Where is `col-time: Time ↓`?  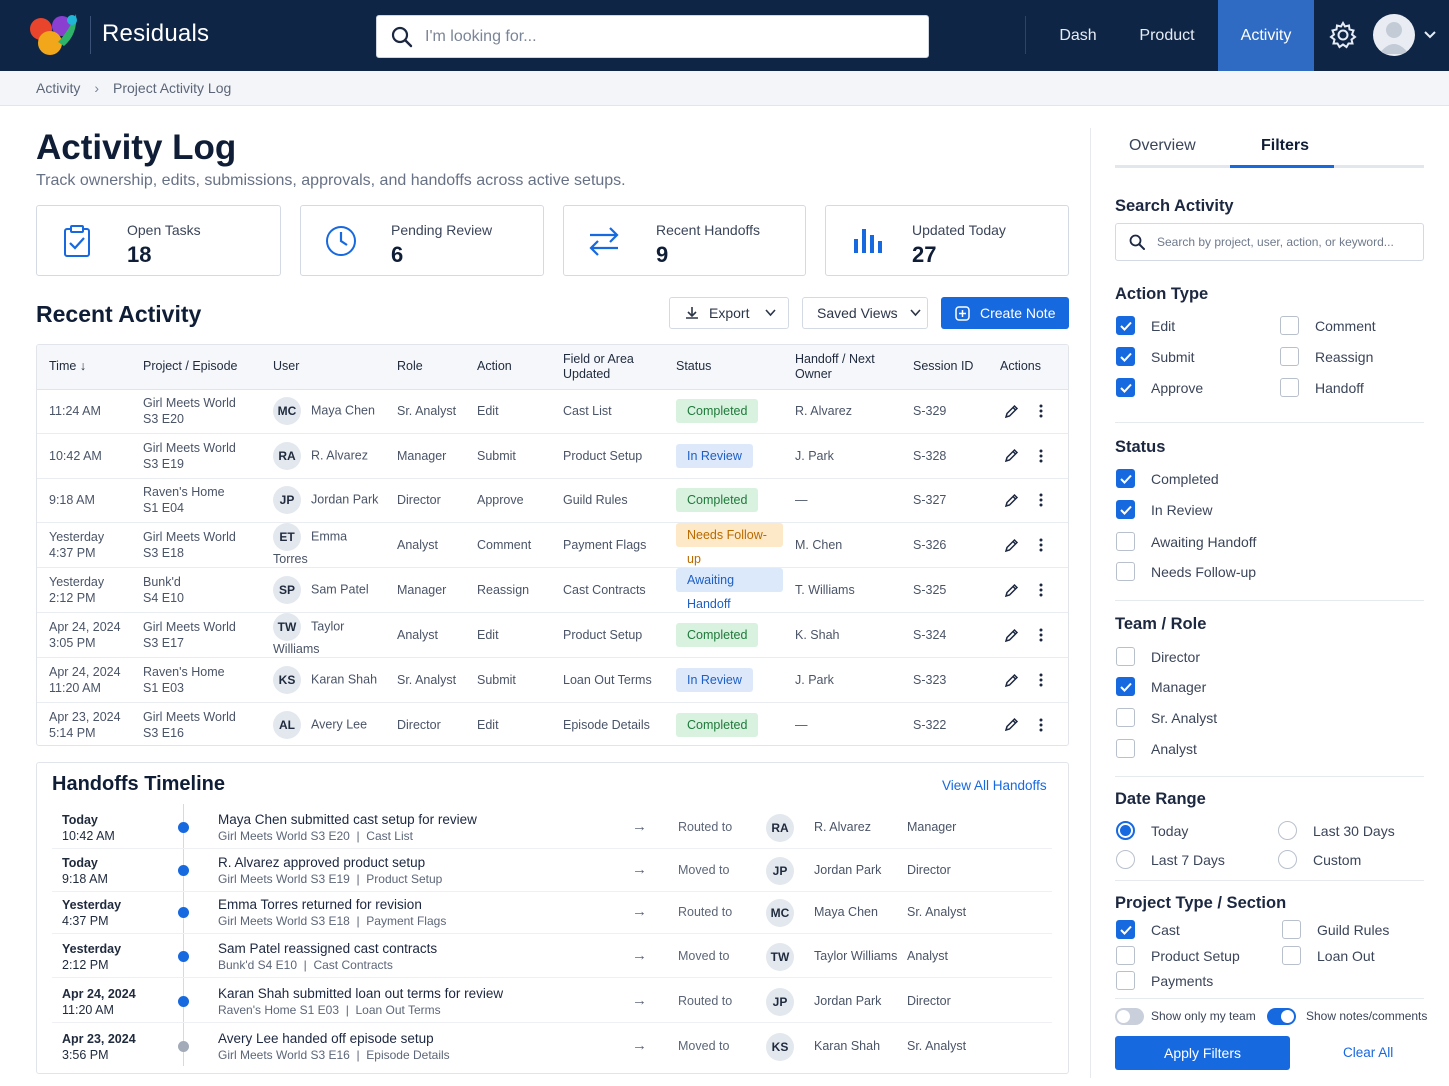 col-time: Time ↓ is located at coordinates (84, 367).